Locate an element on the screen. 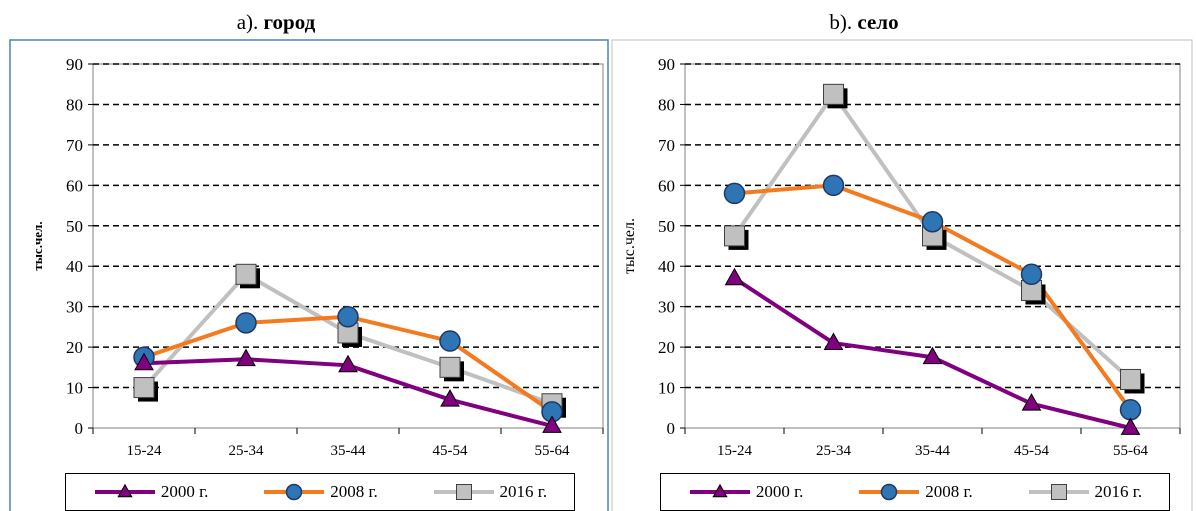 The width and height of the screenshot is (1196, 511). chart-a-legend-item: 2008 г. is located at coordinates (320, 492).